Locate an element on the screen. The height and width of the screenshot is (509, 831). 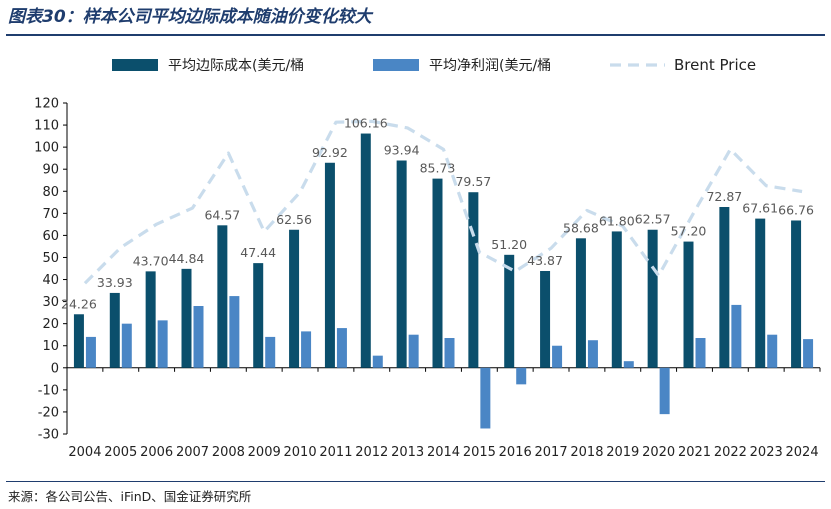
footer-rule is located at coordinates (415, 481).